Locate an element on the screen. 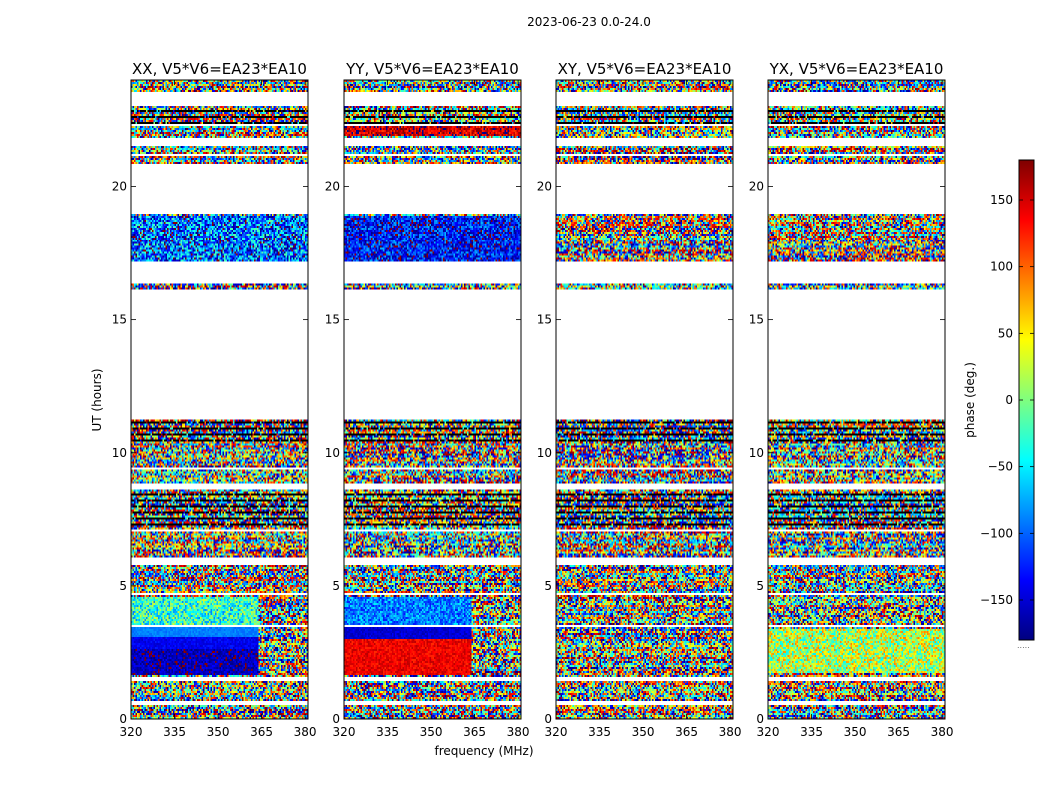 This screenshot has width=1050, height=800. panel-3-frame is located at coordinates (644, 399).